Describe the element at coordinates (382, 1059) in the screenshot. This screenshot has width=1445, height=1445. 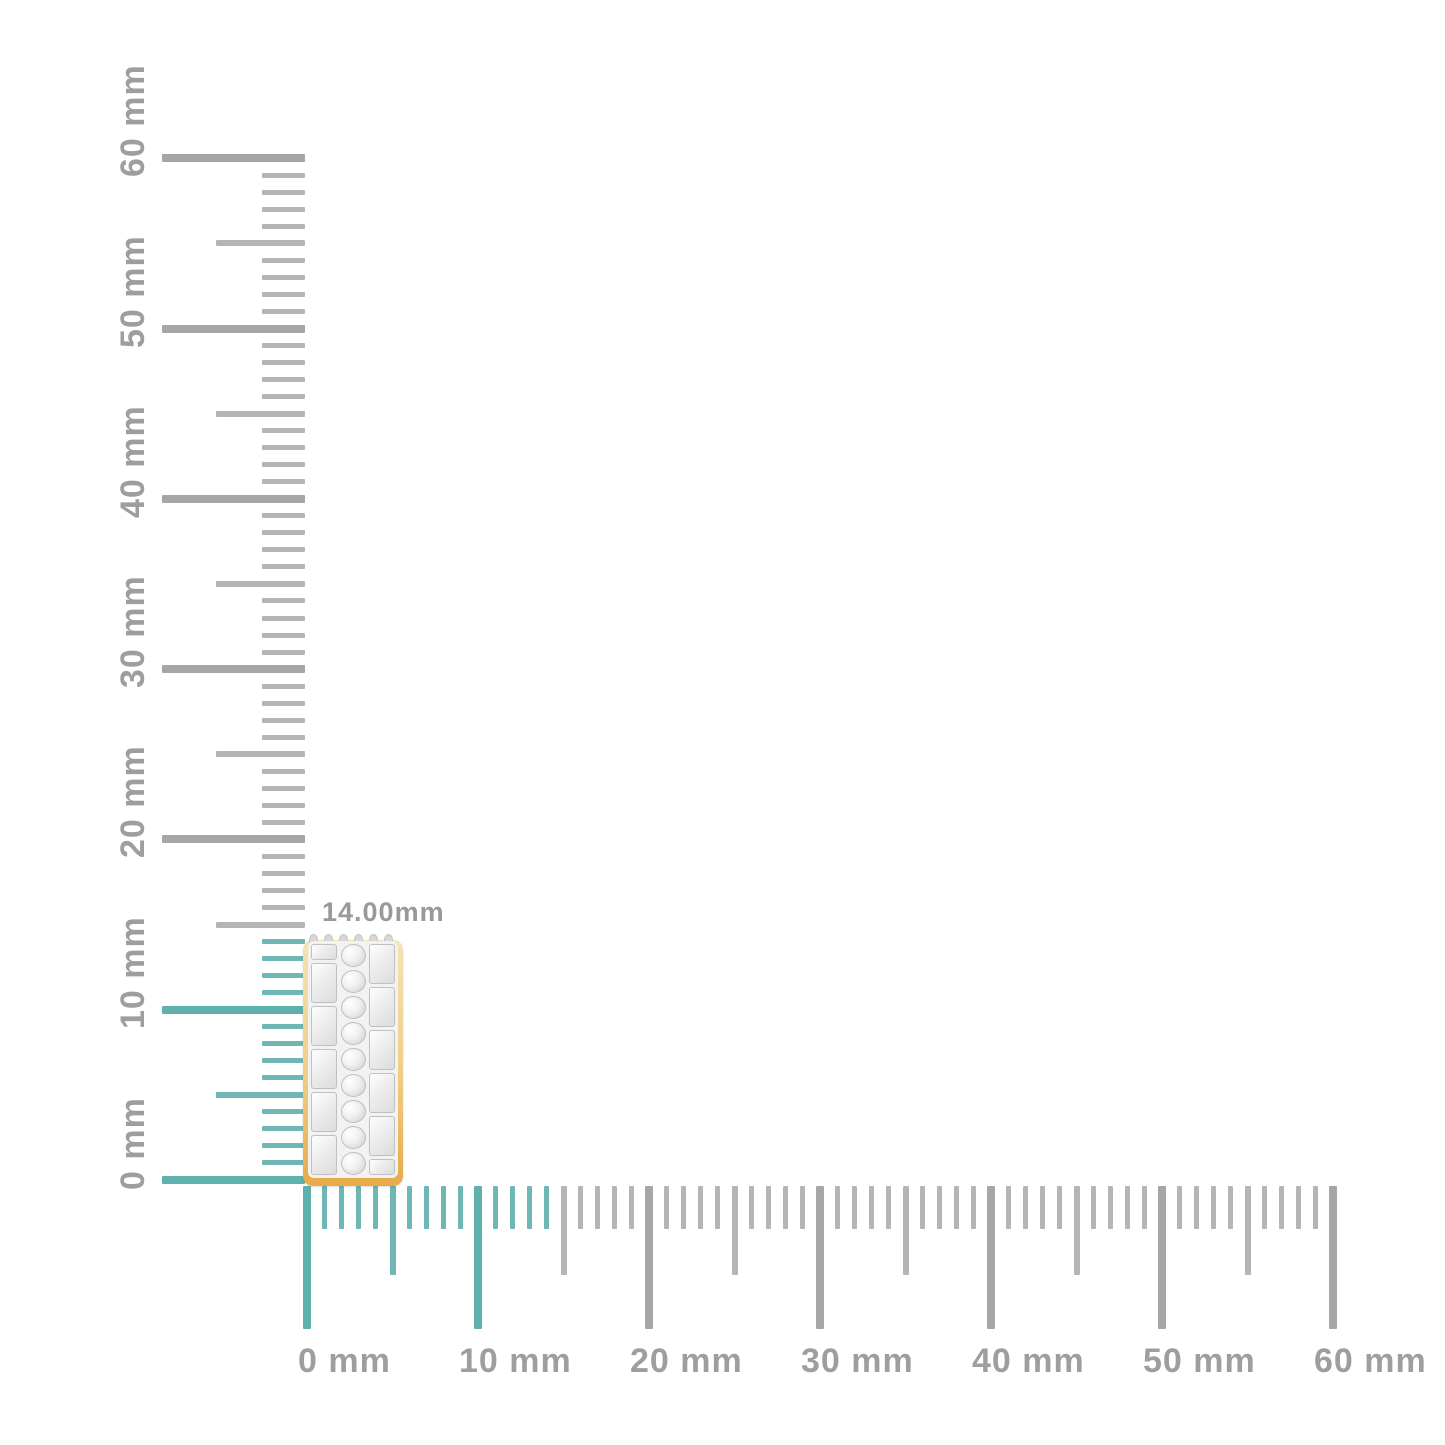
I see `baguette-column-right` at that location.